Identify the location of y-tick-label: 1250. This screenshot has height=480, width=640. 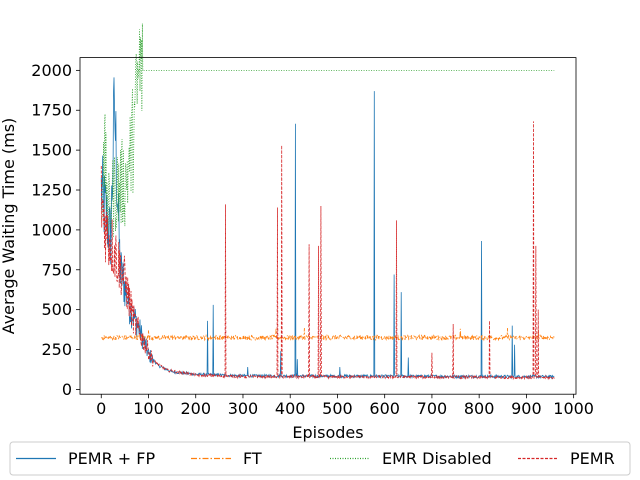
(51, 190).